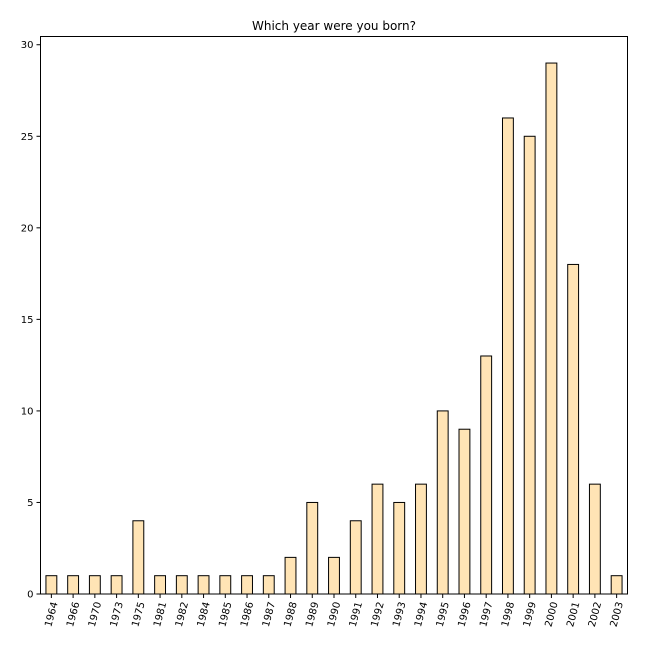 The height and width of the screenshot is (648, 648). I want to click on y-tick-label: 25, so click(27, 137).